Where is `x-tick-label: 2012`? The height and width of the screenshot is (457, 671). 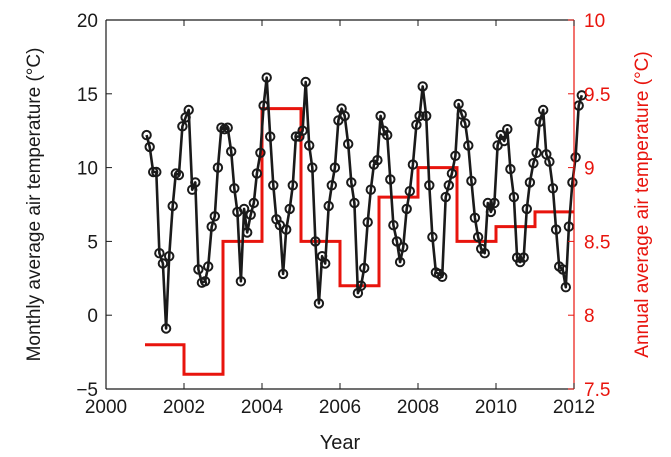 x-tick-label: 2012 is located at coordinates (574, 407).